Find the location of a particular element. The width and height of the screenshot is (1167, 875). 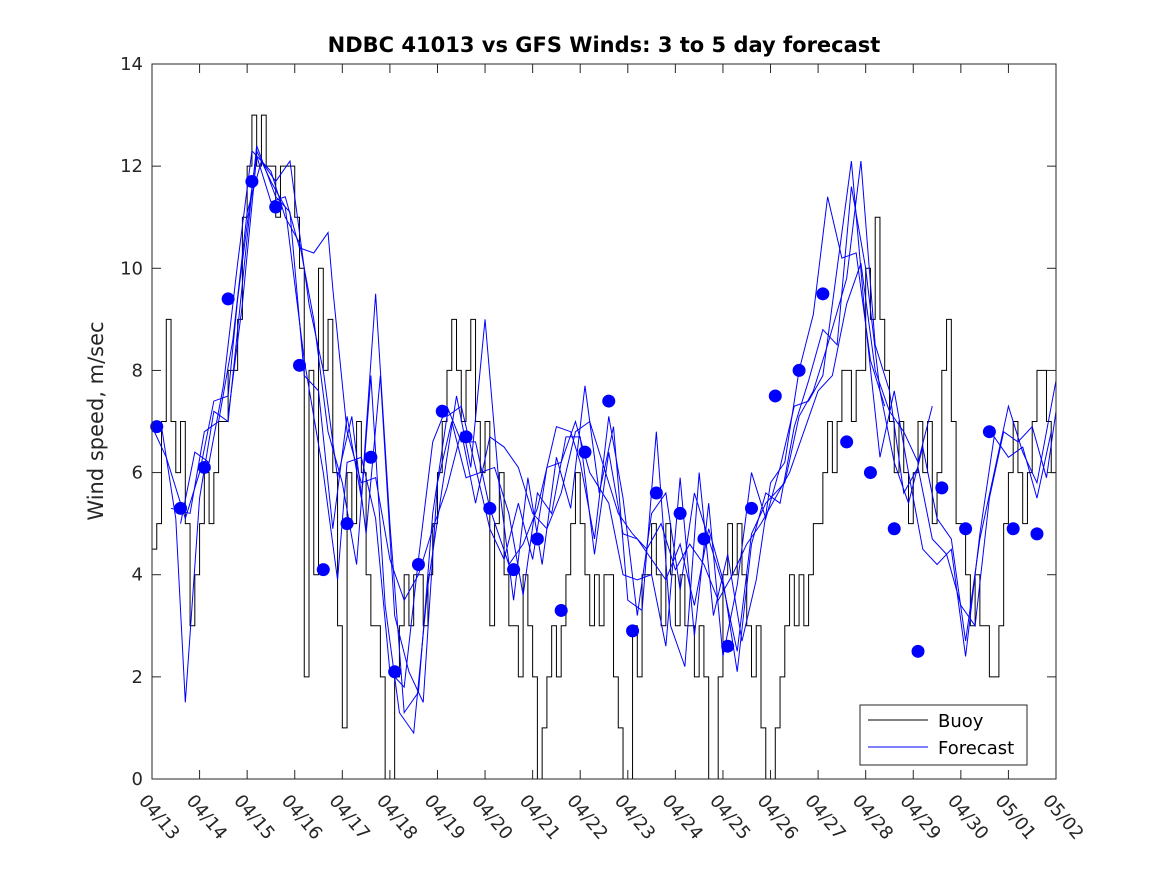

legend: Buoy Forecast is located at coordinates (943, 735).